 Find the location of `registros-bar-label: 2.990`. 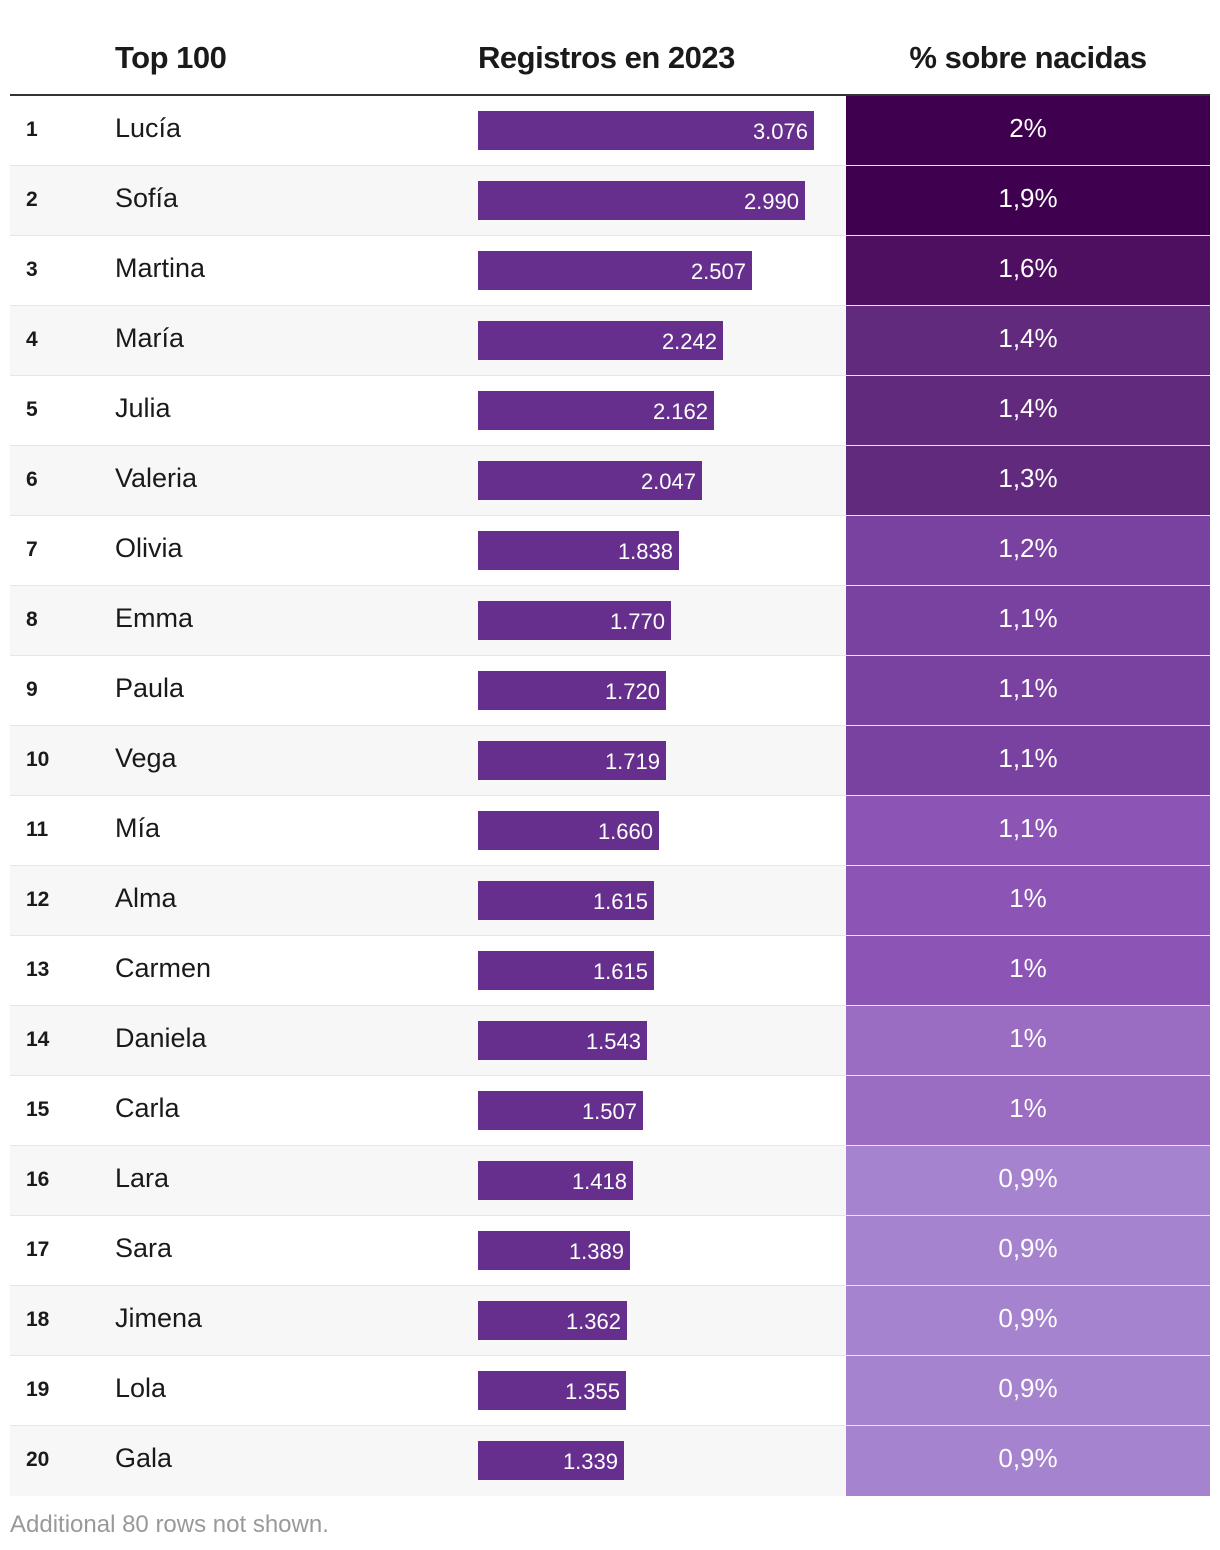

registros-bar-label: 2.990 is located at coordinates (771, 201).